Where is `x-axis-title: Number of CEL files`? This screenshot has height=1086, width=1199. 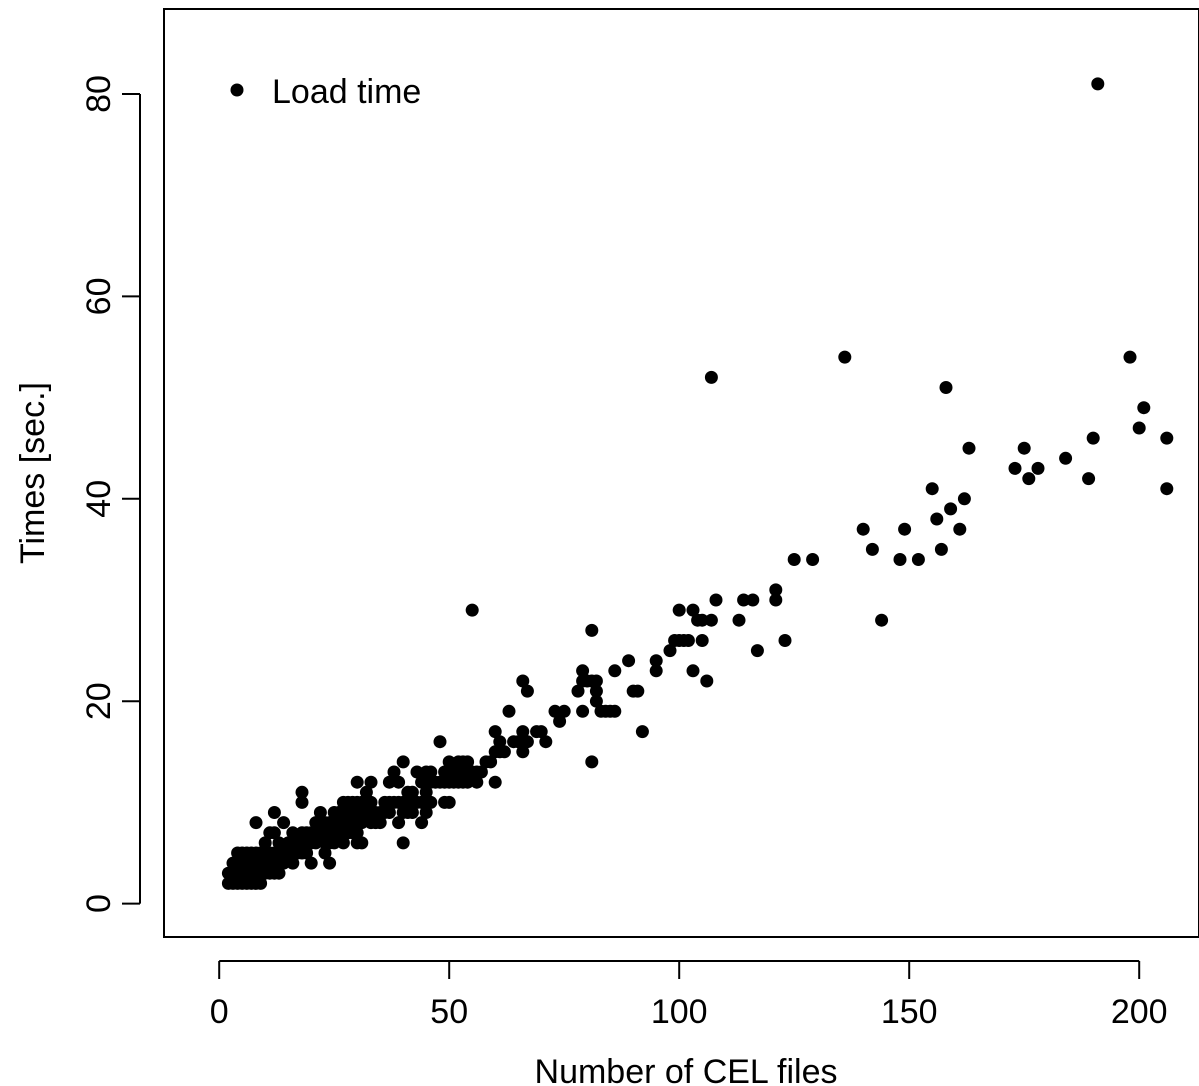
x-axis-title: Number of CEL files is located at coordinates (686, 1069).